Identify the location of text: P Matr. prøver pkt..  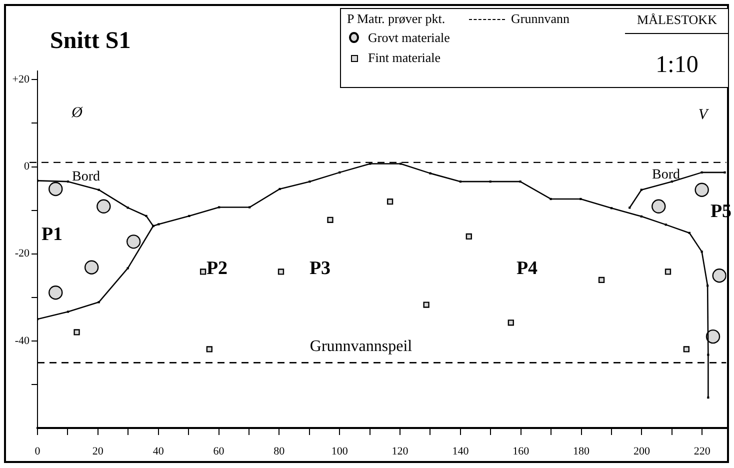
(396, 18).